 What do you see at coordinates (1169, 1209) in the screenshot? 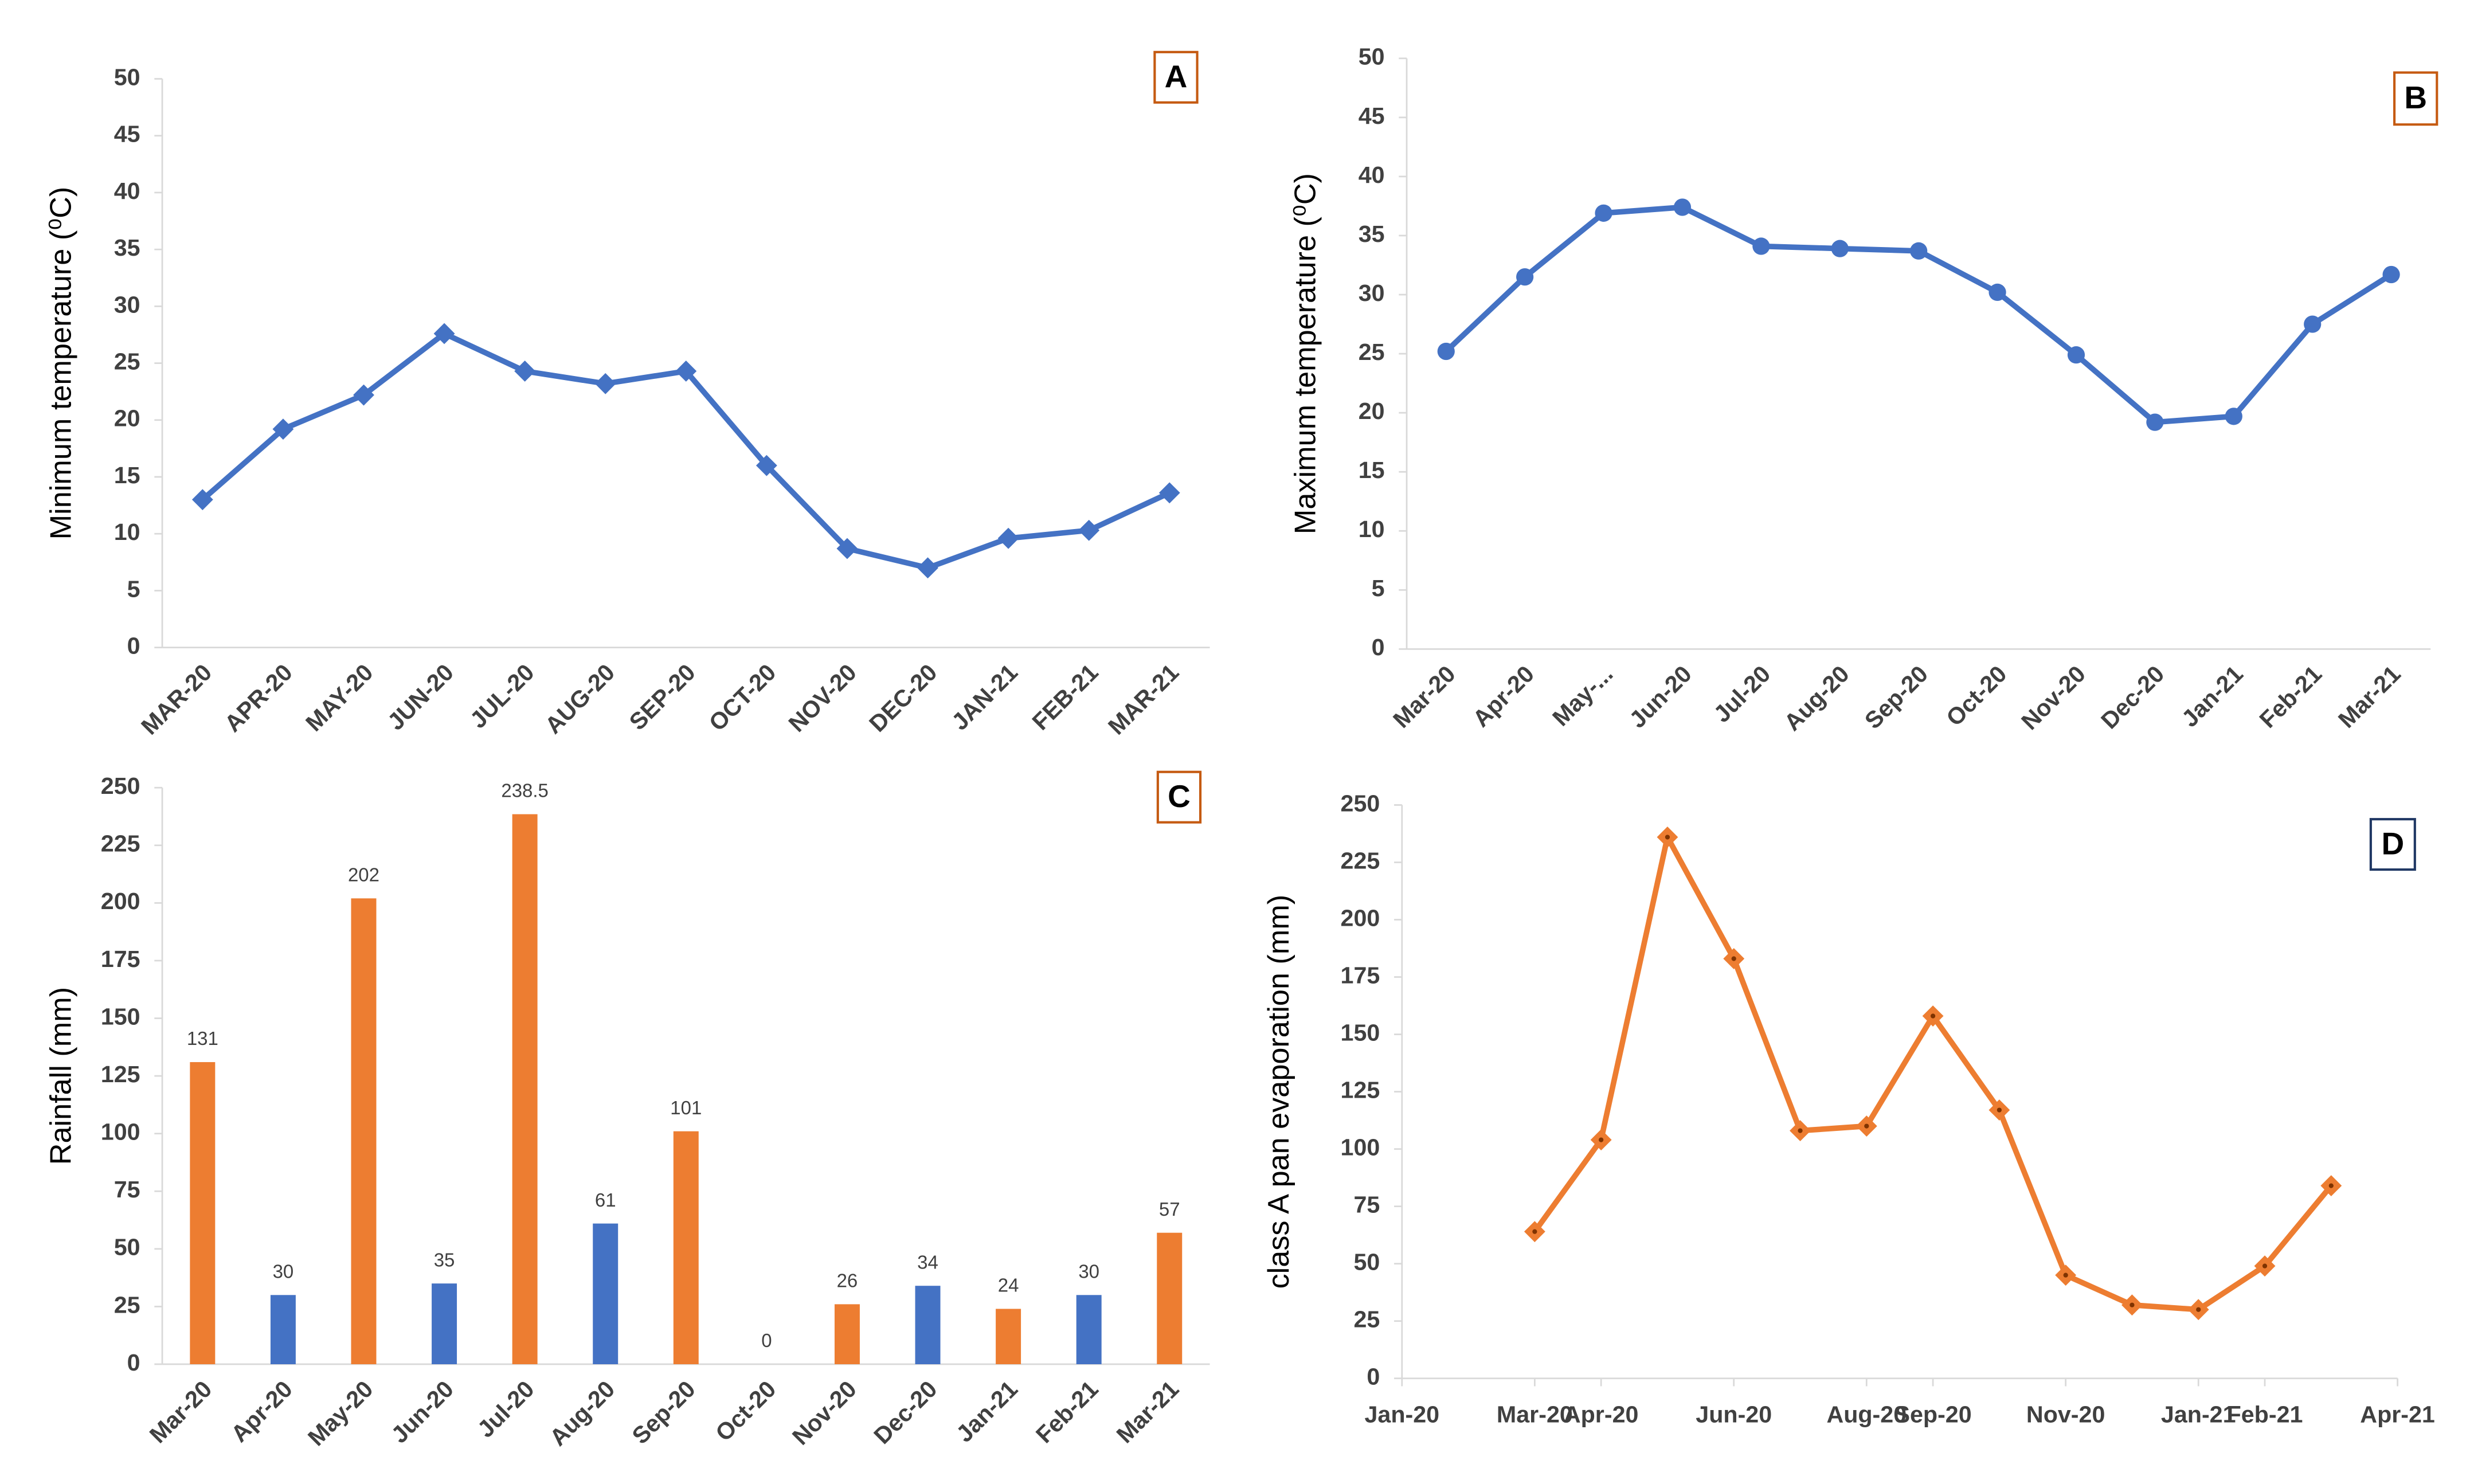
I see `data-label: 57` at bounding box center [1169, 1209].